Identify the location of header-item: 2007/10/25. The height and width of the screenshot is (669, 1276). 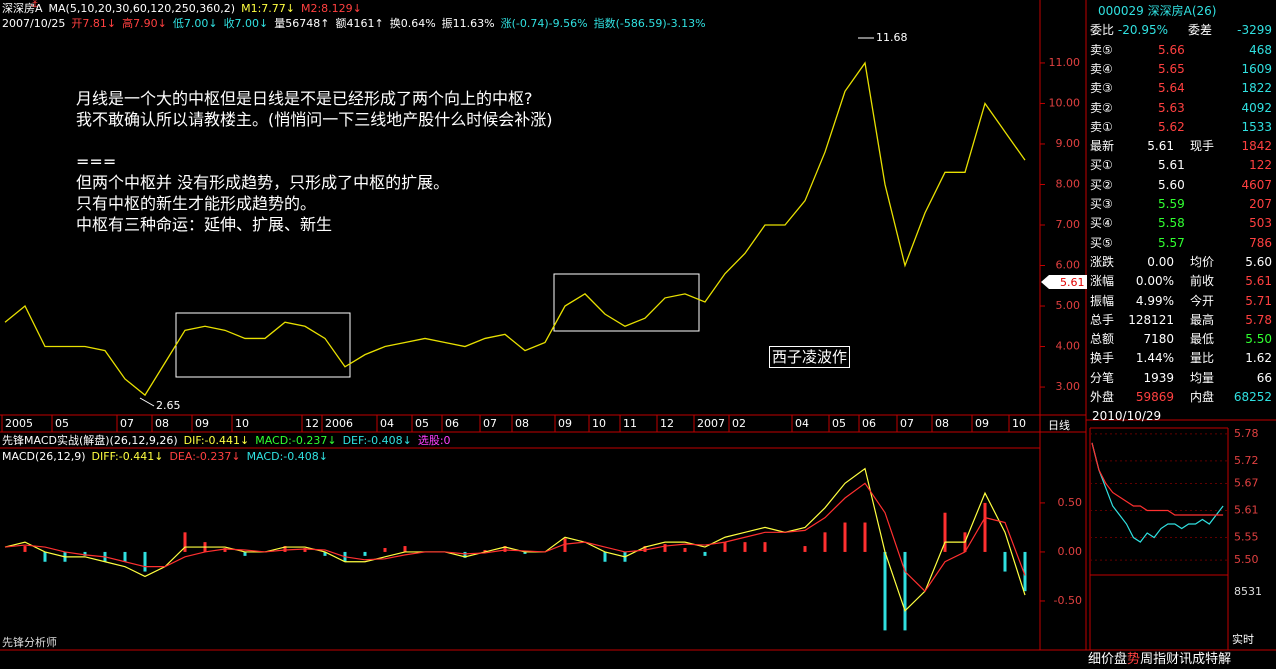
(34, 23).